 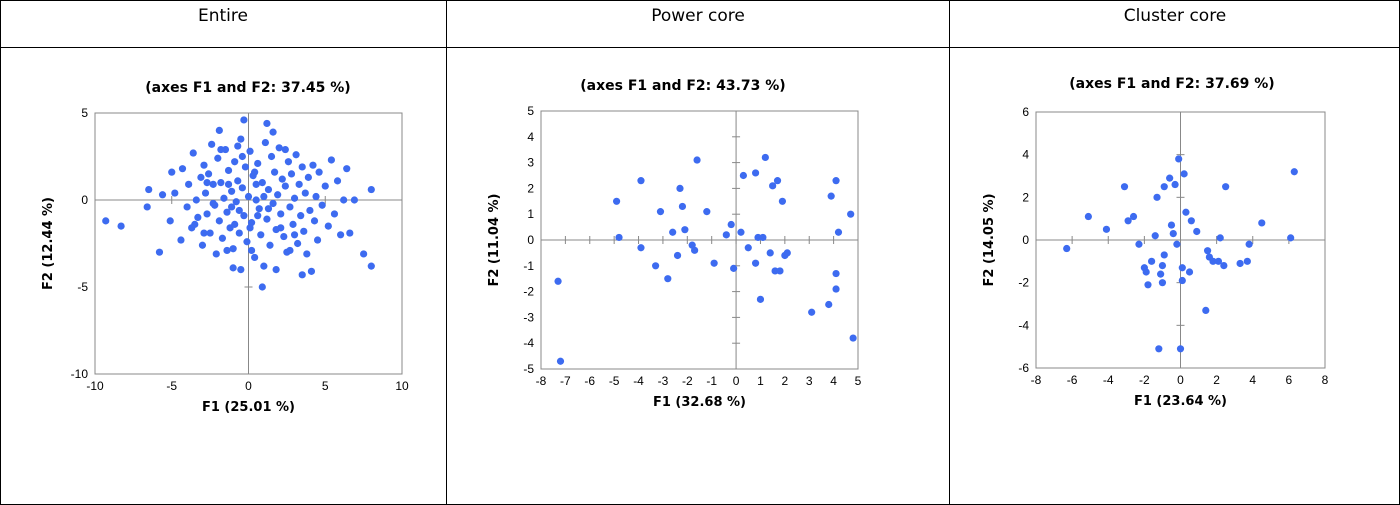 What do you see at coordinates (614, 381) in the screenshot?
I see `x-tick-label: -5` at bounding box center [614, 381].